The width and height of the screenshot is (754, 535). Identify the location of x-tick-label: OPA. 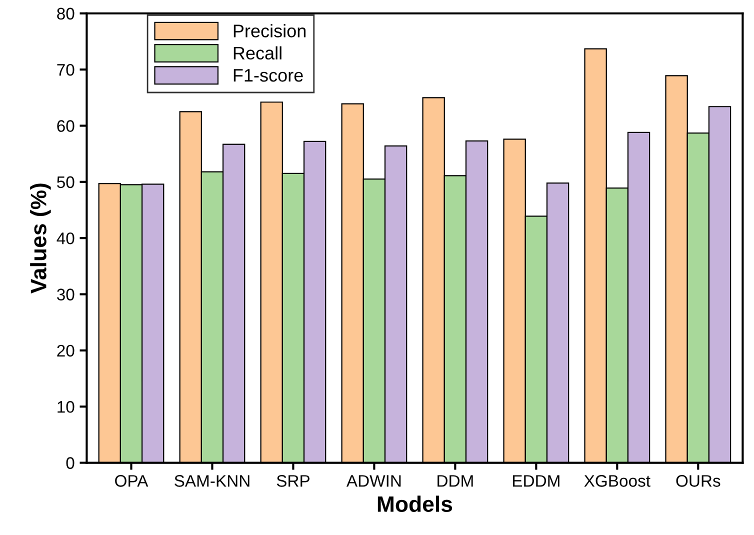
(131, 481).